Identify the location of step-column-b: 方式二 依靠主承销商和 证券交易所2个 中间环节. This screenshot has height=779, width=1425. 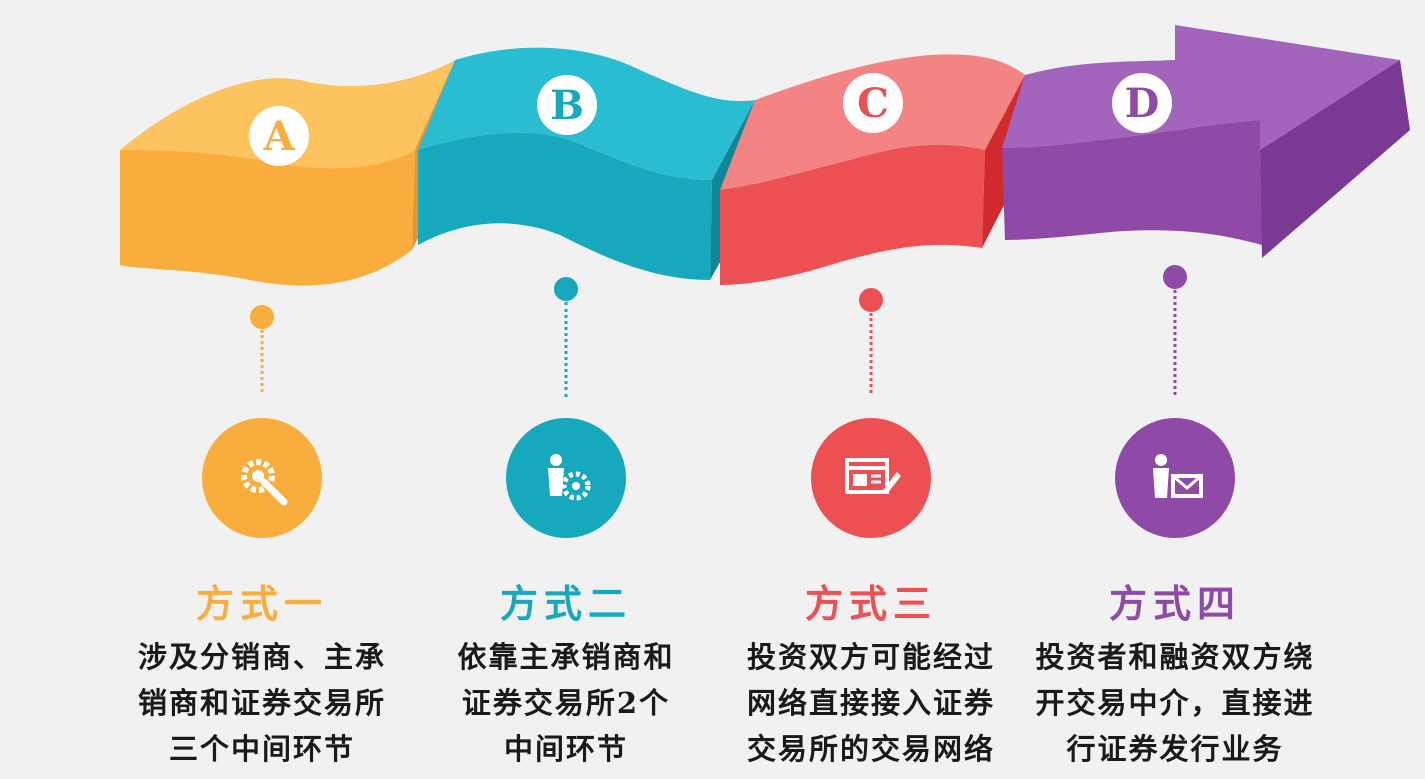
(566, 519).